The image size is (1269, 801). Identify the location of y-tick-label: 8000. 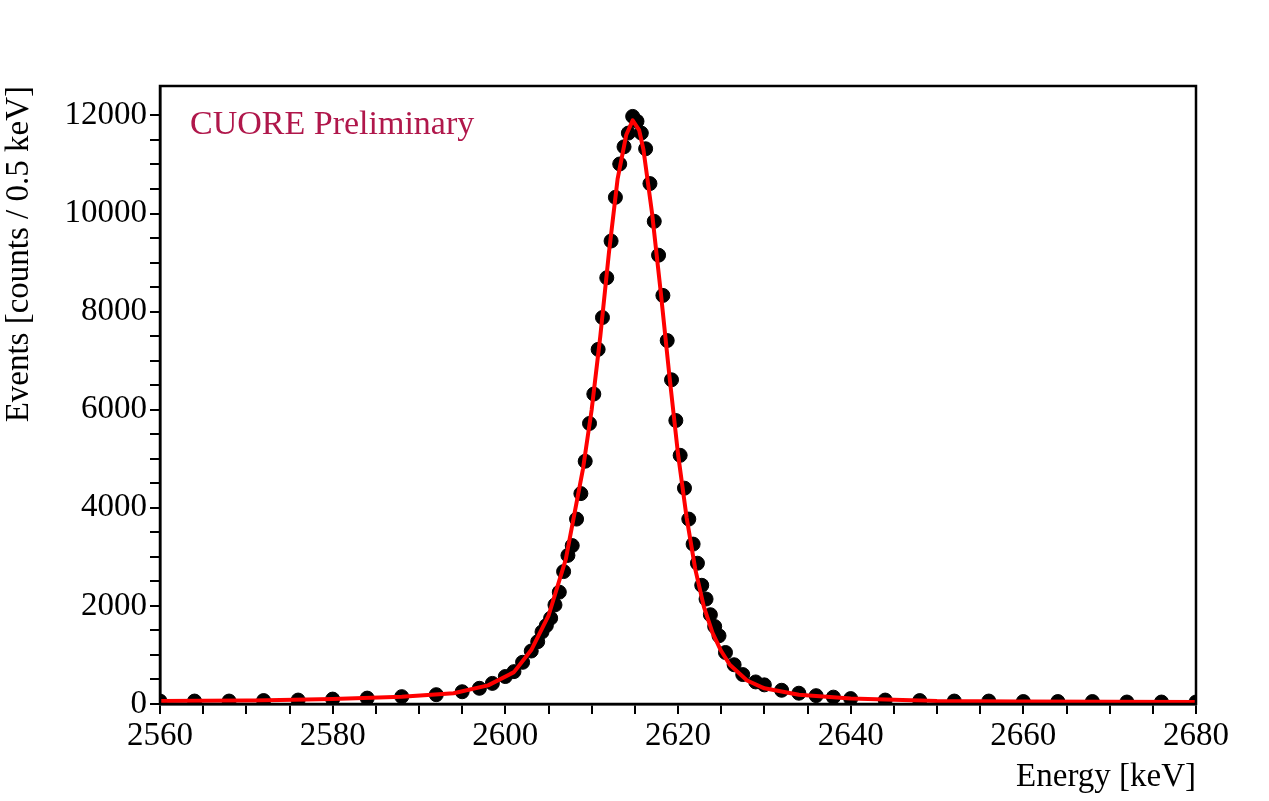
(114, 309).